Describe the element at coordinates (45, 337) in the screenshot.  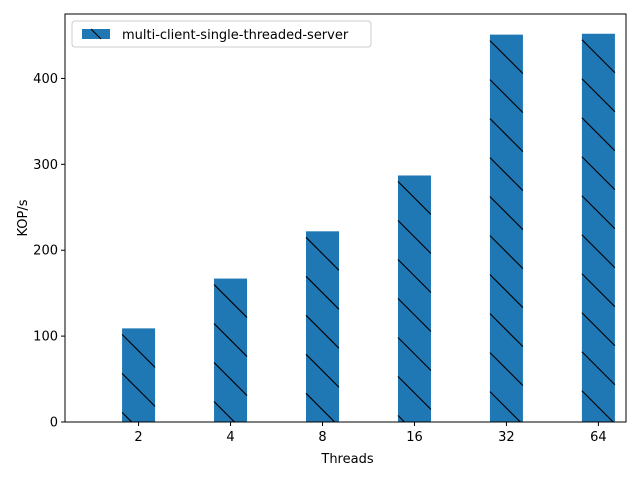
I see `y-tick-label: 100` at that location.